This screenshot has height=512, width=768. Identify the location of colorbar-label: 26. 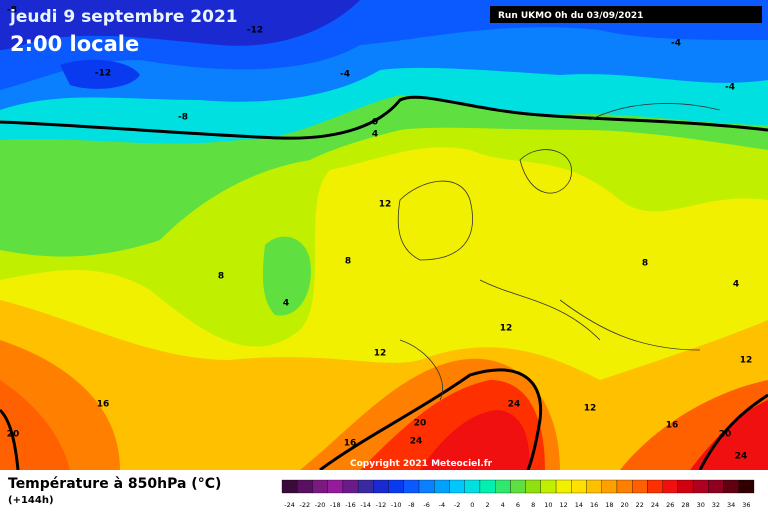
(670, 505).